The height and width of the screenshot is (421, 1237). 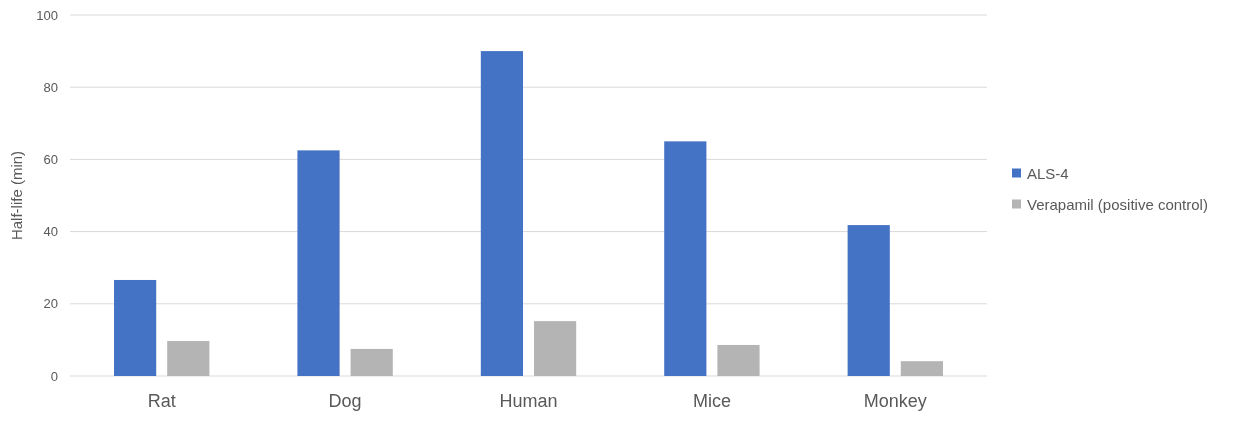 I want to click on y-tick-label: 0, so click(x=54, y=376).